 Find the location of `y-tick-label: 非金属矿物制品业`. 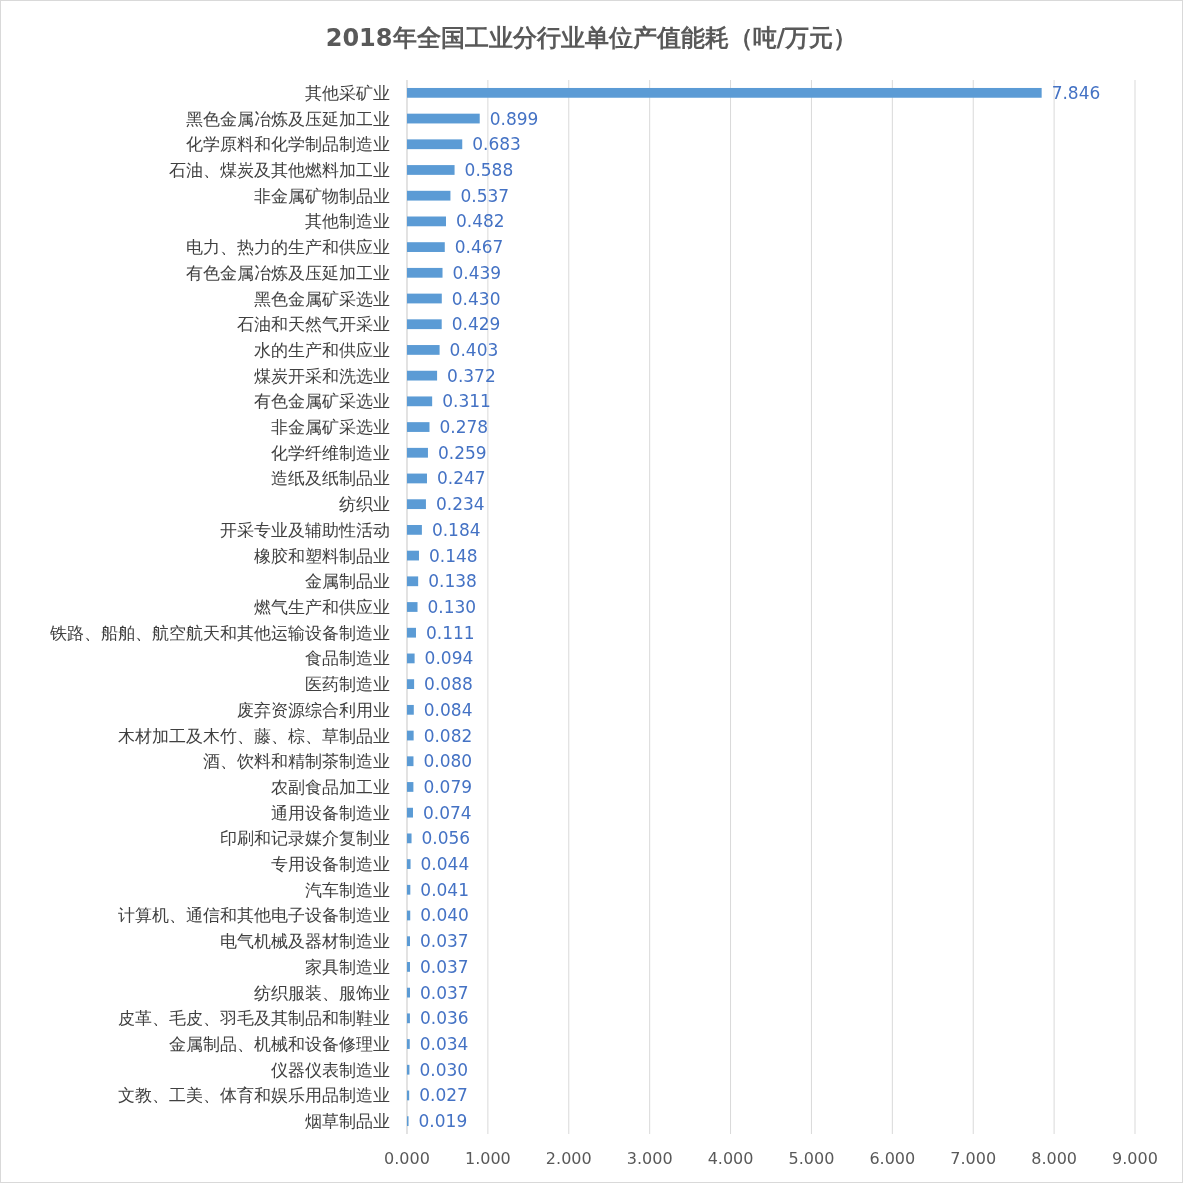

y-tick-label: 非金属矿物制品业 is located at coordinates (322, 195).